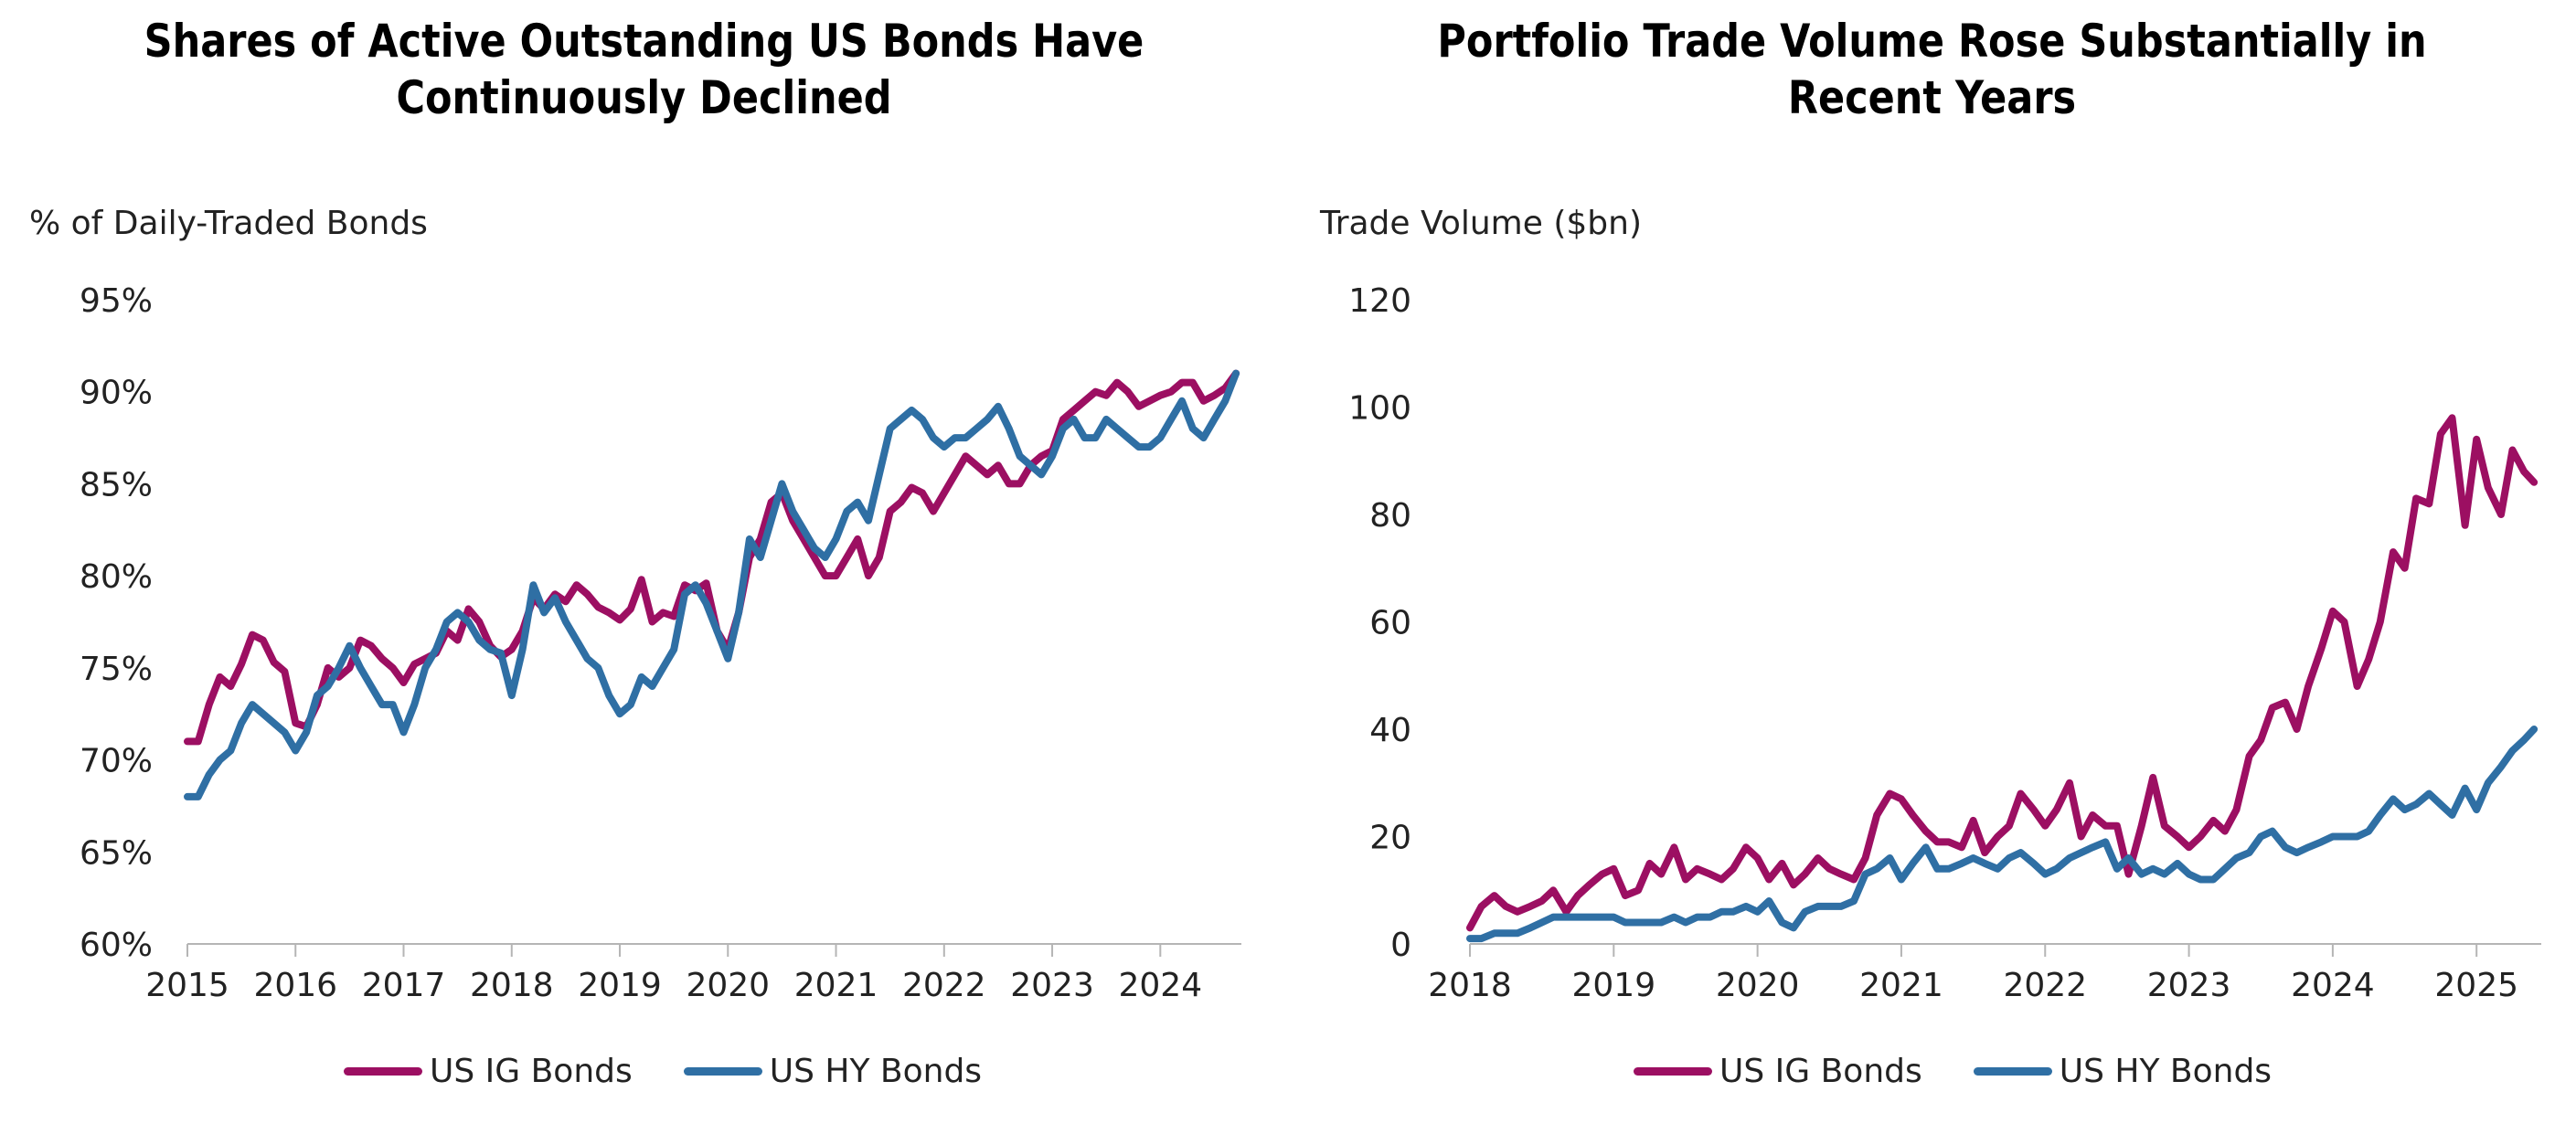 The width and height of the screenshot is (2576, 1134). Describe the element at coordinates (117, 761) in the screenshot. I see `y-tick-label: 70%` at that location.